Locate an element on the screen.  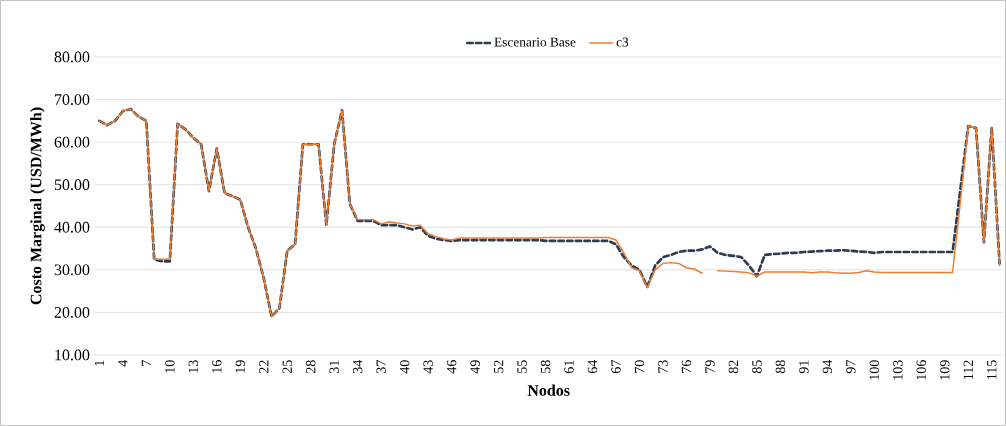
x-tick-label: 16 is located at coordinates (217, 366).